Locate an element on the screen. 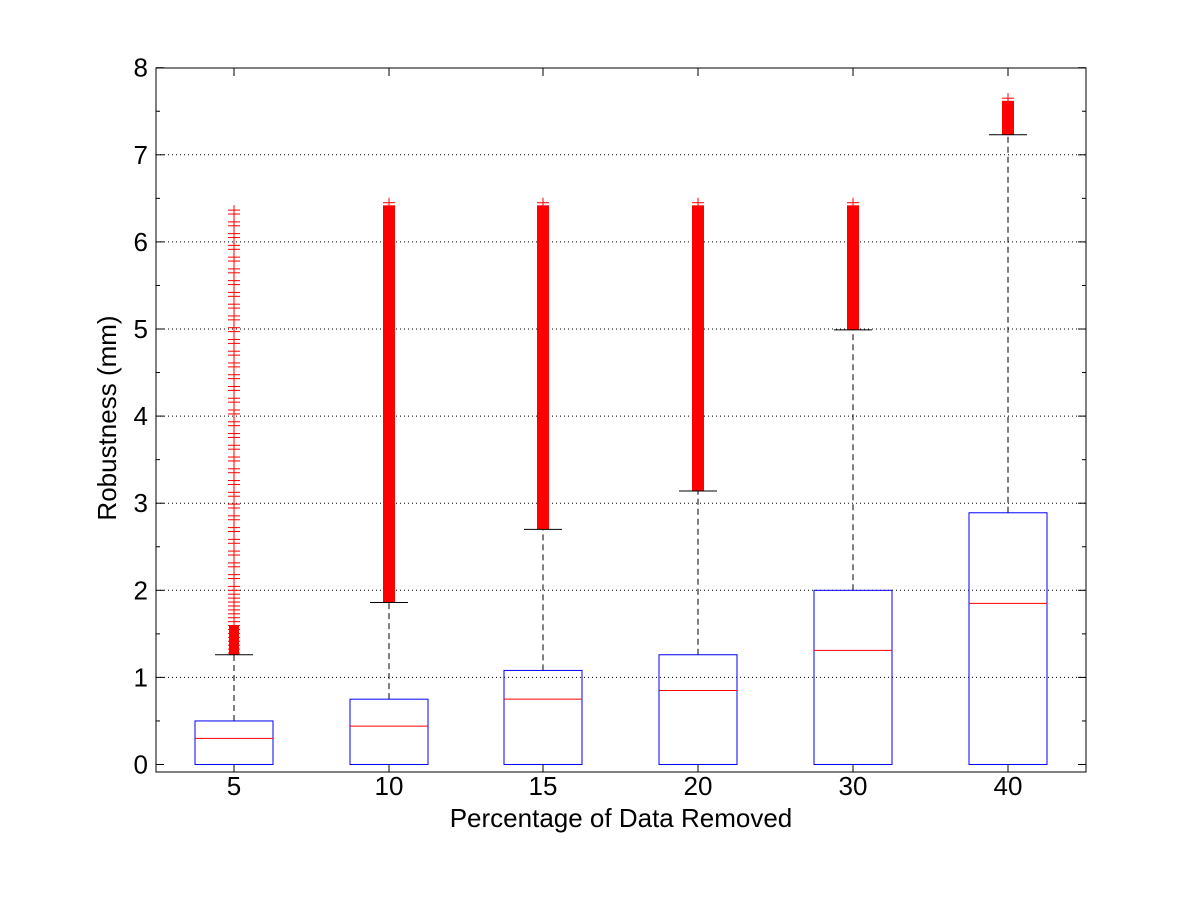 This screenshot has width=1200, height=900. x-tick-label: 30 is located at coordinates (853, 786).